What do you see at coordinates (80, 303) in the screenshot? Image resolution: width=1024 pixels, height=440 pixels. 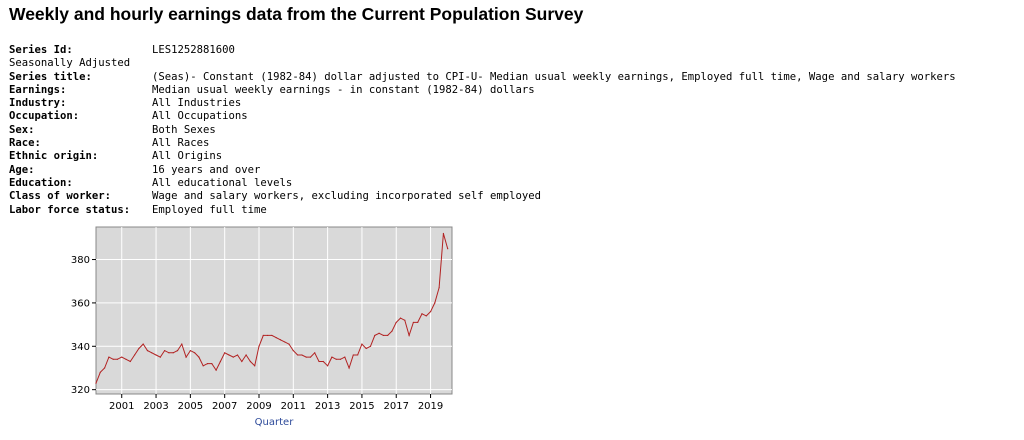 I see `y-tick-label: 360` at bounding box center [80, 303].